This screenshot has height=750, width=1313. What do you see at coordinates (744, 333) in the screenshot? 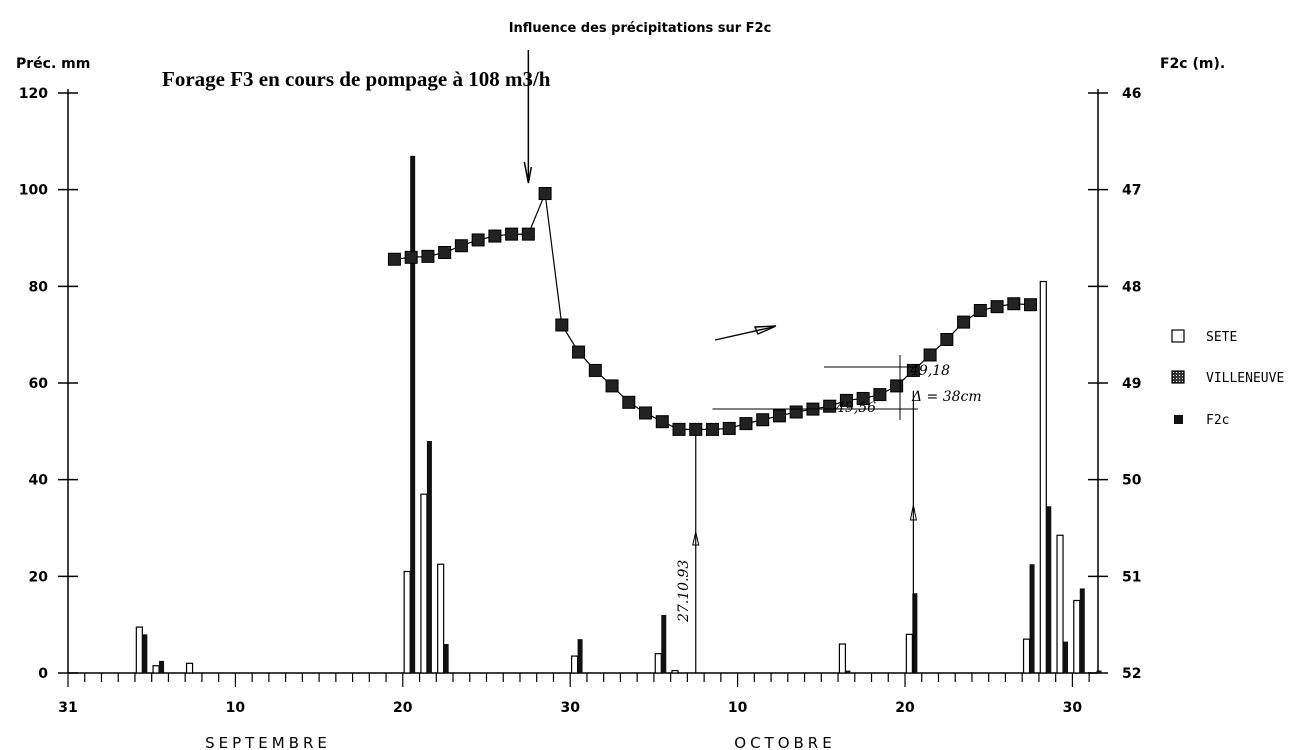
I see `trend-arrow` at bounding box center [744, 333].